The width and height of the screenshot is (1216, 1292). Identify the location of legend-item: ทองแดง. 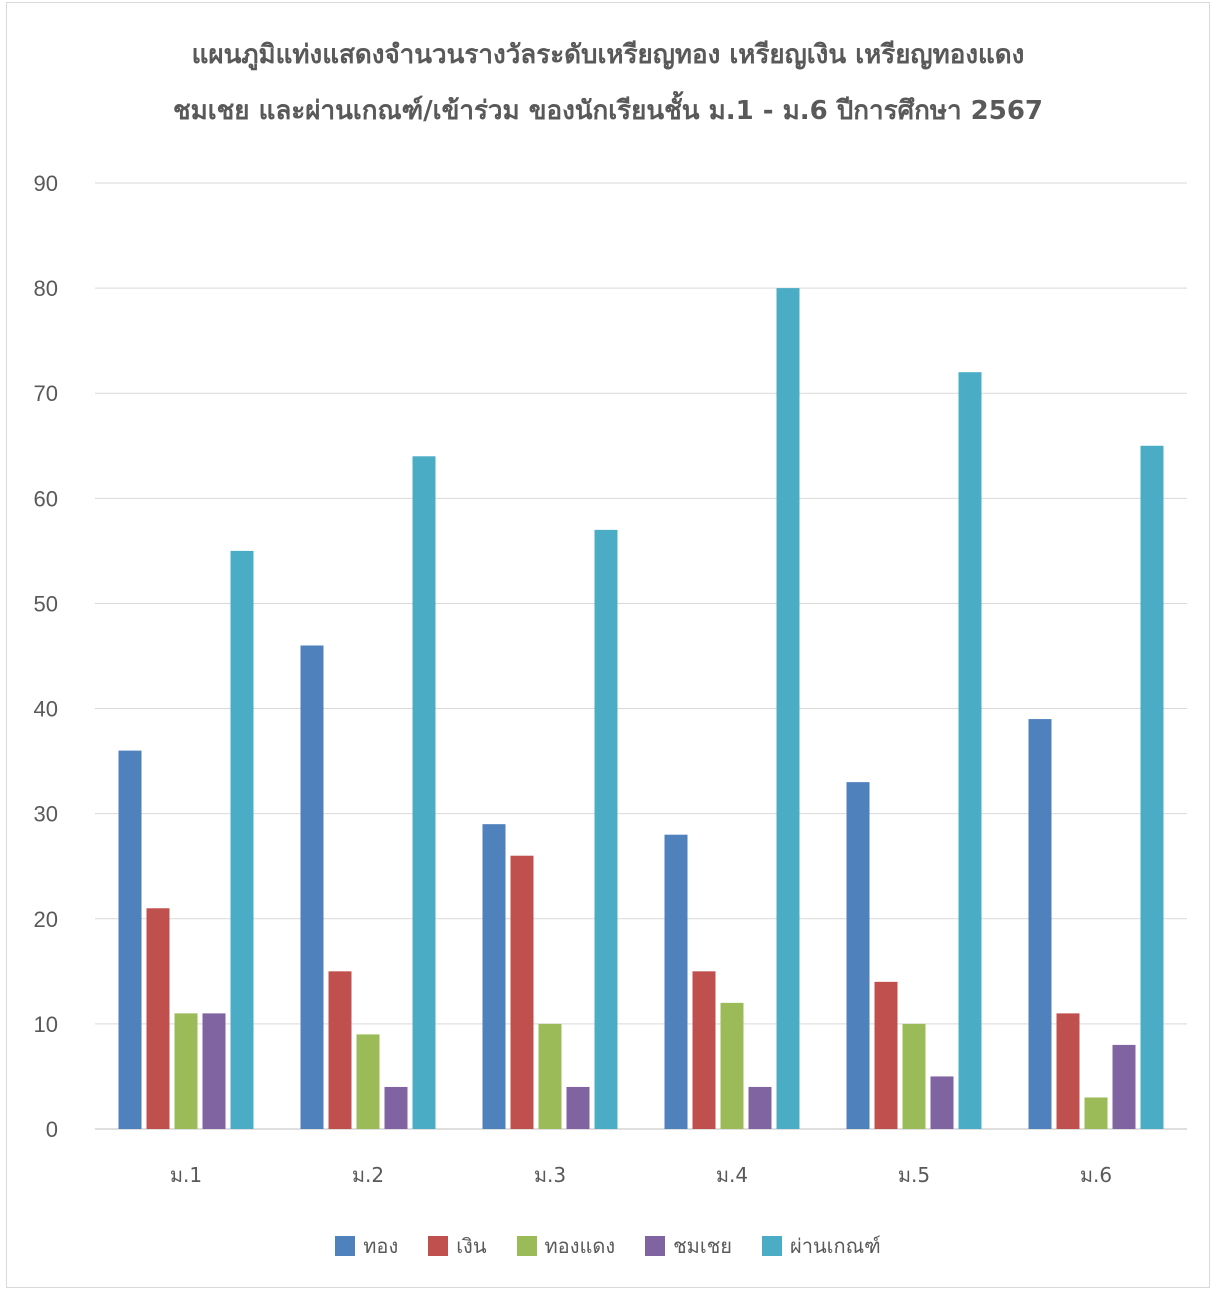
(566, 1246).